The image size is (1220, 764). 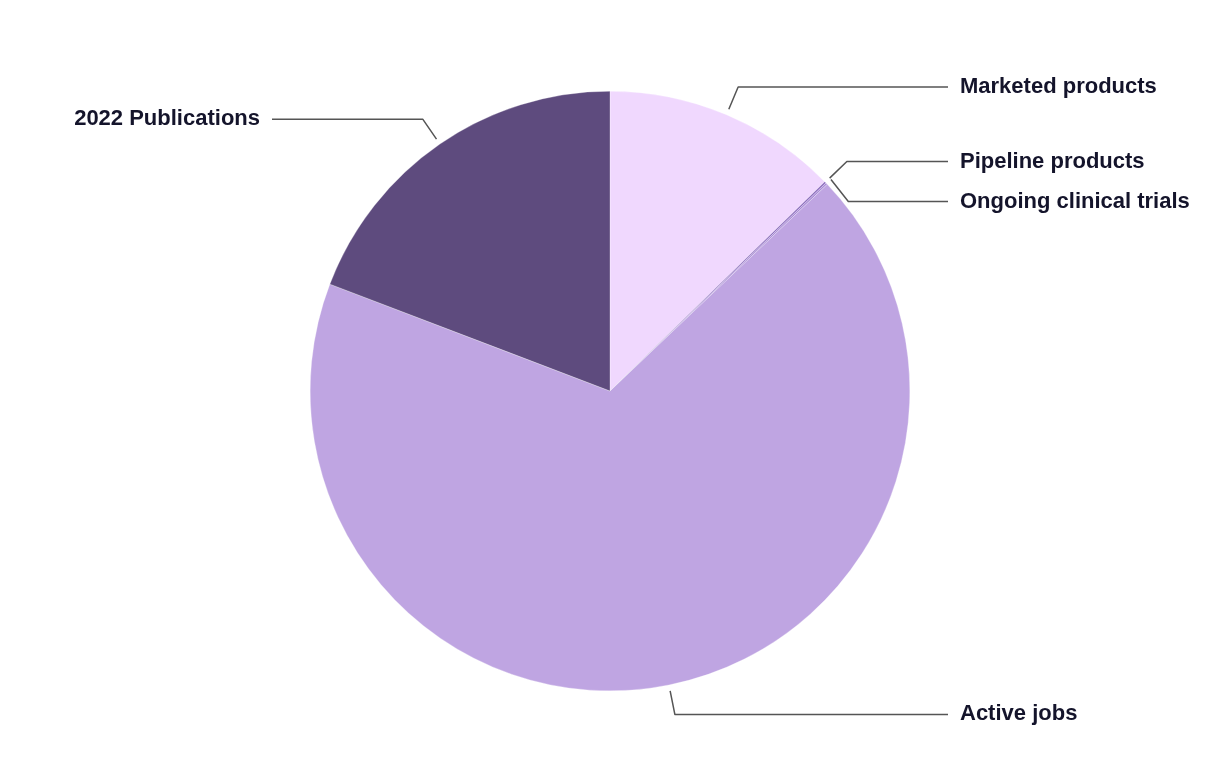 I want to click on slice-label: Active jobs, so click(x=1019, y=713).